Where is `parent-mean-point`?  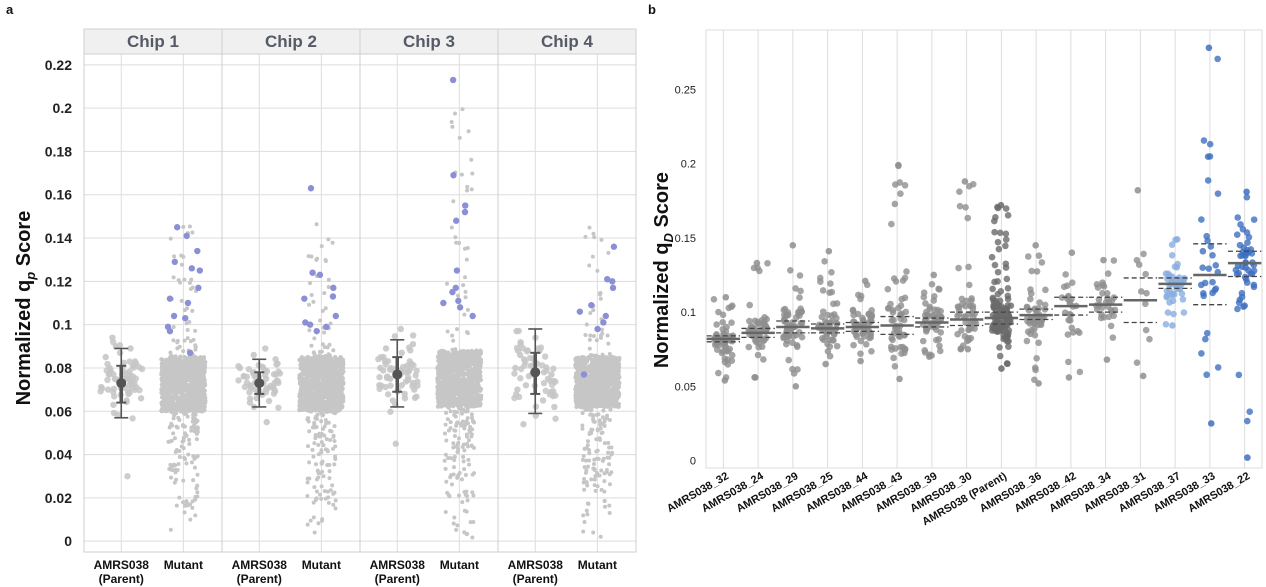 parent-mean-point is located at coordinates (121, 383).